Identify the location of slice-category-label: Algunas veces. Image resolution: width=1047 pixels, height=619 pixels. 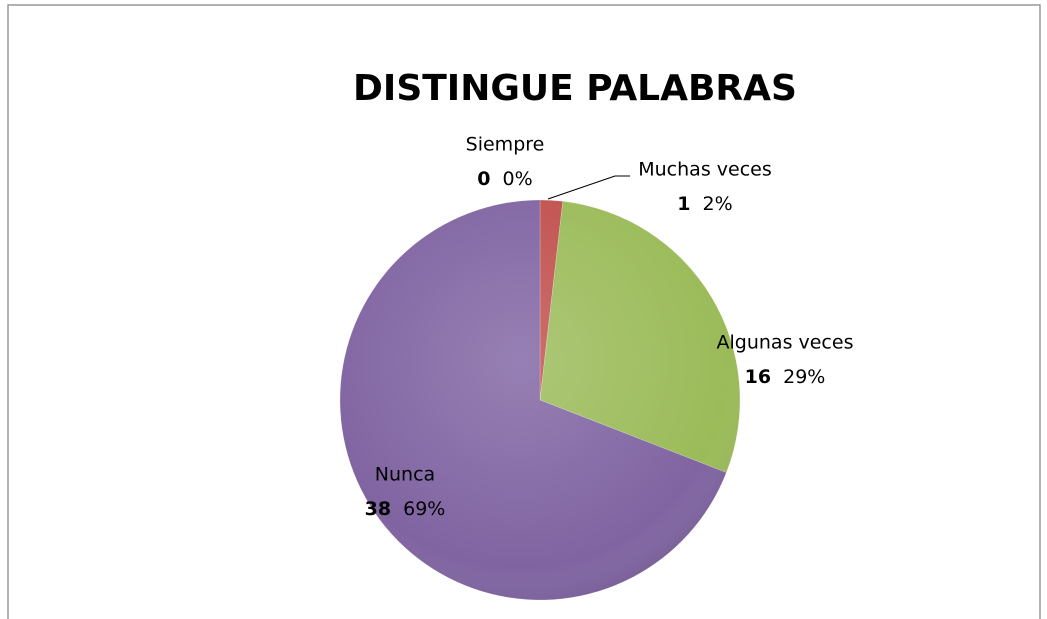
(785, 343).